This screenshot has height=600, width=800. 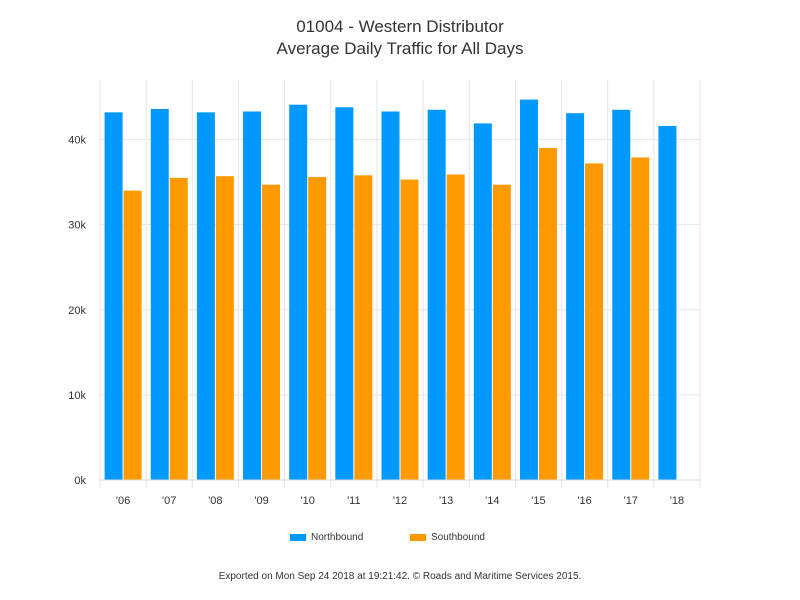 What do you see at coordinates (418, 537) in the screenshot?
I see `legend-swatch-southbound` at bounding box center [418, 537].